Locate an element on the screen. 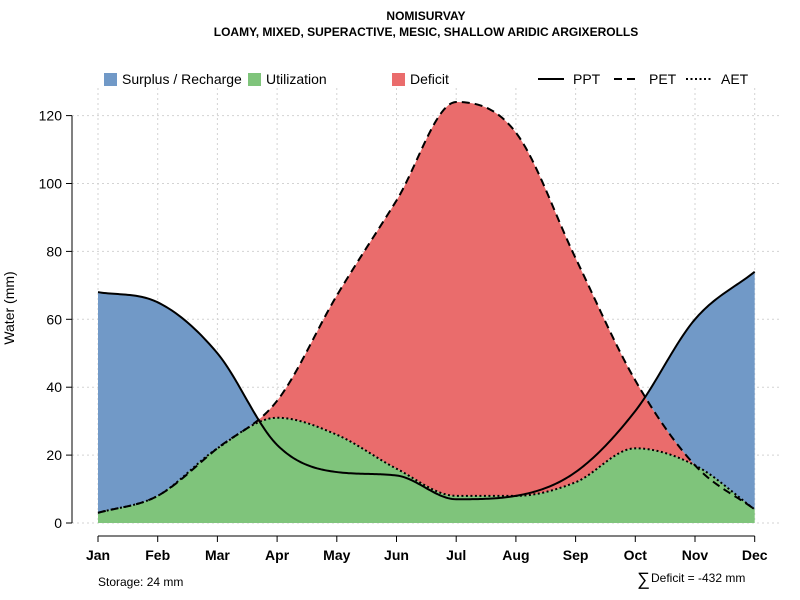  legend-item-surplus-recharge: Surplus / Recharge is located at coordinates (173, 79).